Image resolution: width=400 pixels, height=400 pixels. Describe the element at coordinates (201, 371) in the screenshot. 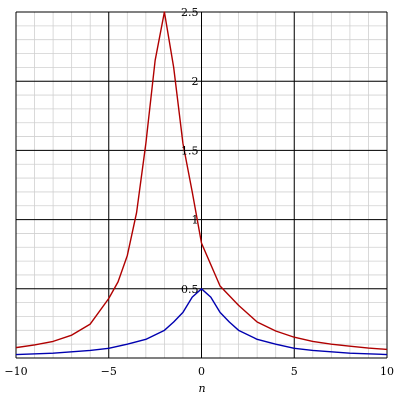

I see `x-tick-label: 0` at that location.